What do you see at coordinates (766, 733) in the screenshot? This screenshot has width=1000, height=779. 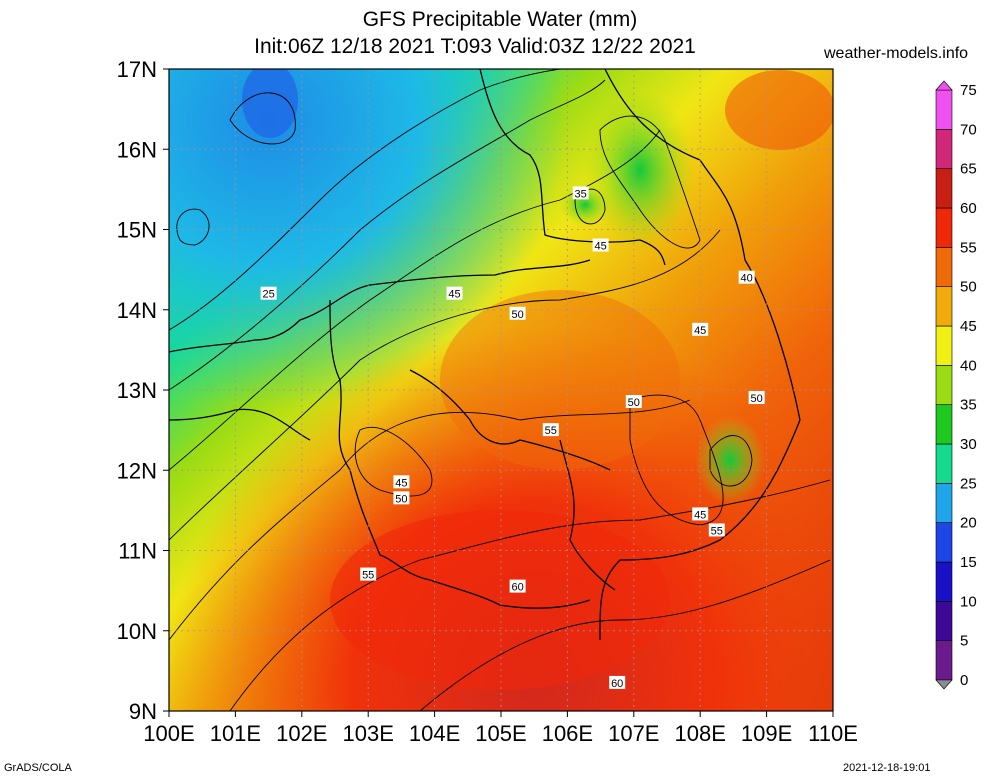 I see `lon-tick-label: 109E` at bounding box center [766, 733].